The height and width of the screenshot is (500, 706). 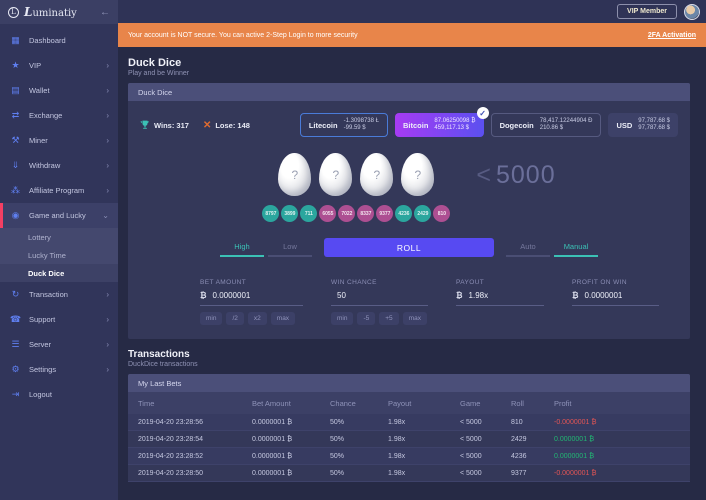 What do you see at coordinates (409, 247) in the screenshot?
I see `roll-button: ROLL` at bounding box center [409, 247].